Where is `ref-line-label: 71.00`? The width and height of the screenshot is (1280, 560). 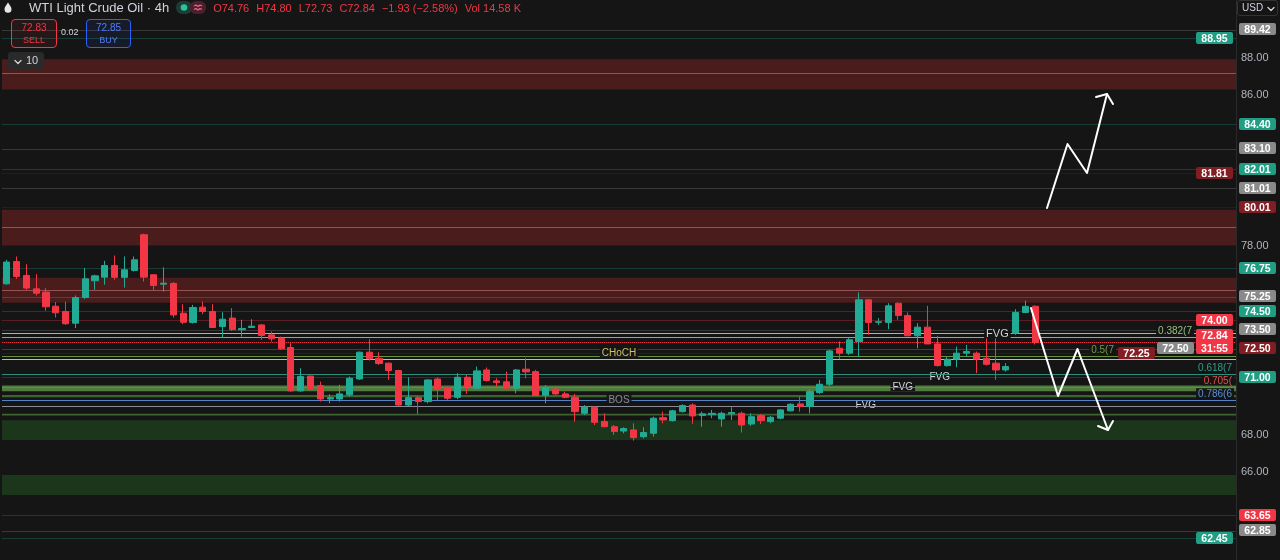
ref-line-label: 71.00 is located at coordinates (1257, 376).